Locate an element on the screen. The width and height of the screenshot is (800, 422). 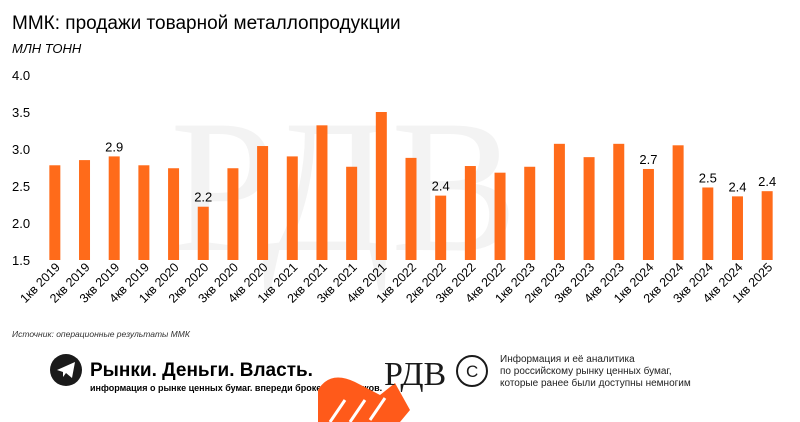
copyright-c-glyph: C is located at coordinates (472, 371).